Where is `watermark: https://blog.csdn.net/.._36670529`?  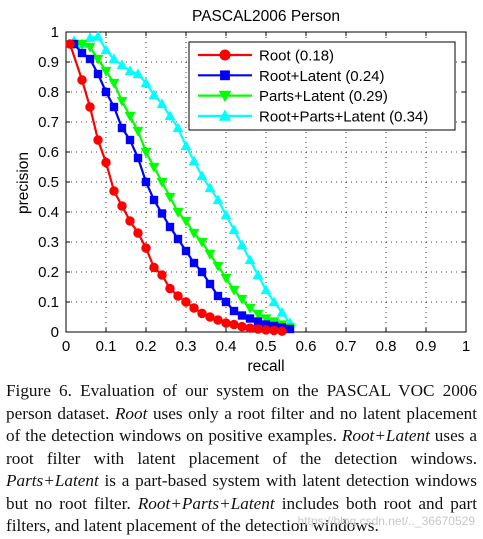 watermark: https://blog.csdn.net/.._36670529 is located at coordinates (386, 521).